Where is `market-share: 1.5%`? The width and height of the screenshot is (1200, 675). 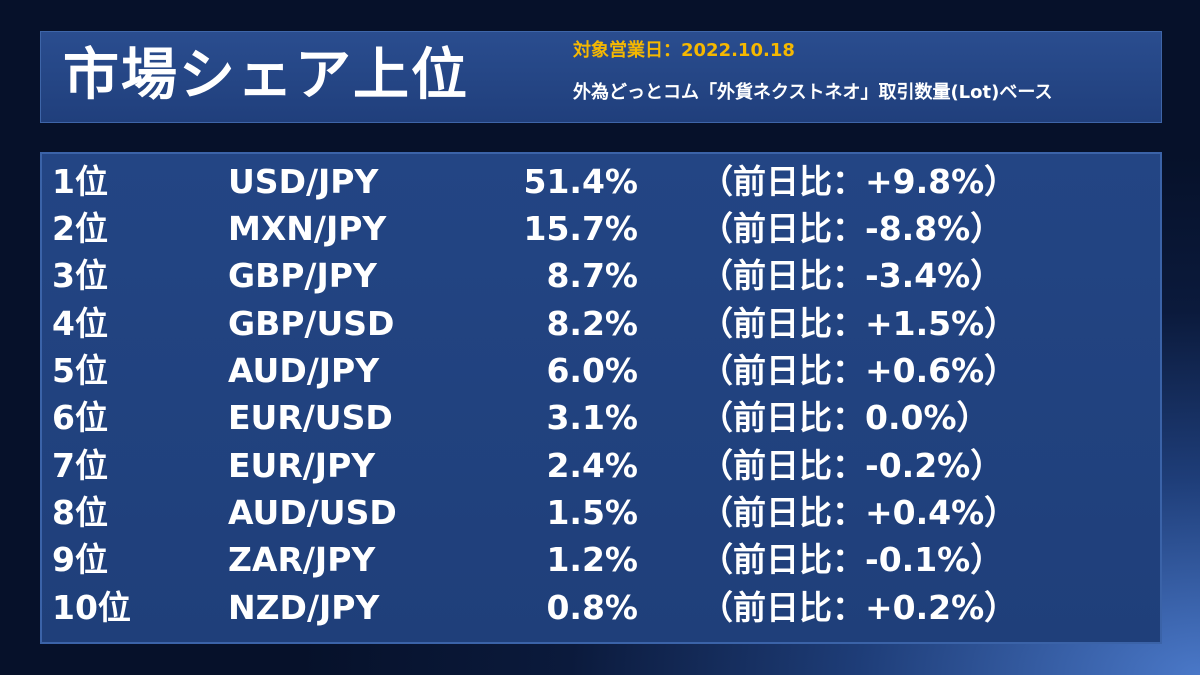 market-share: 1.5% is located at coordinates (592, 512).